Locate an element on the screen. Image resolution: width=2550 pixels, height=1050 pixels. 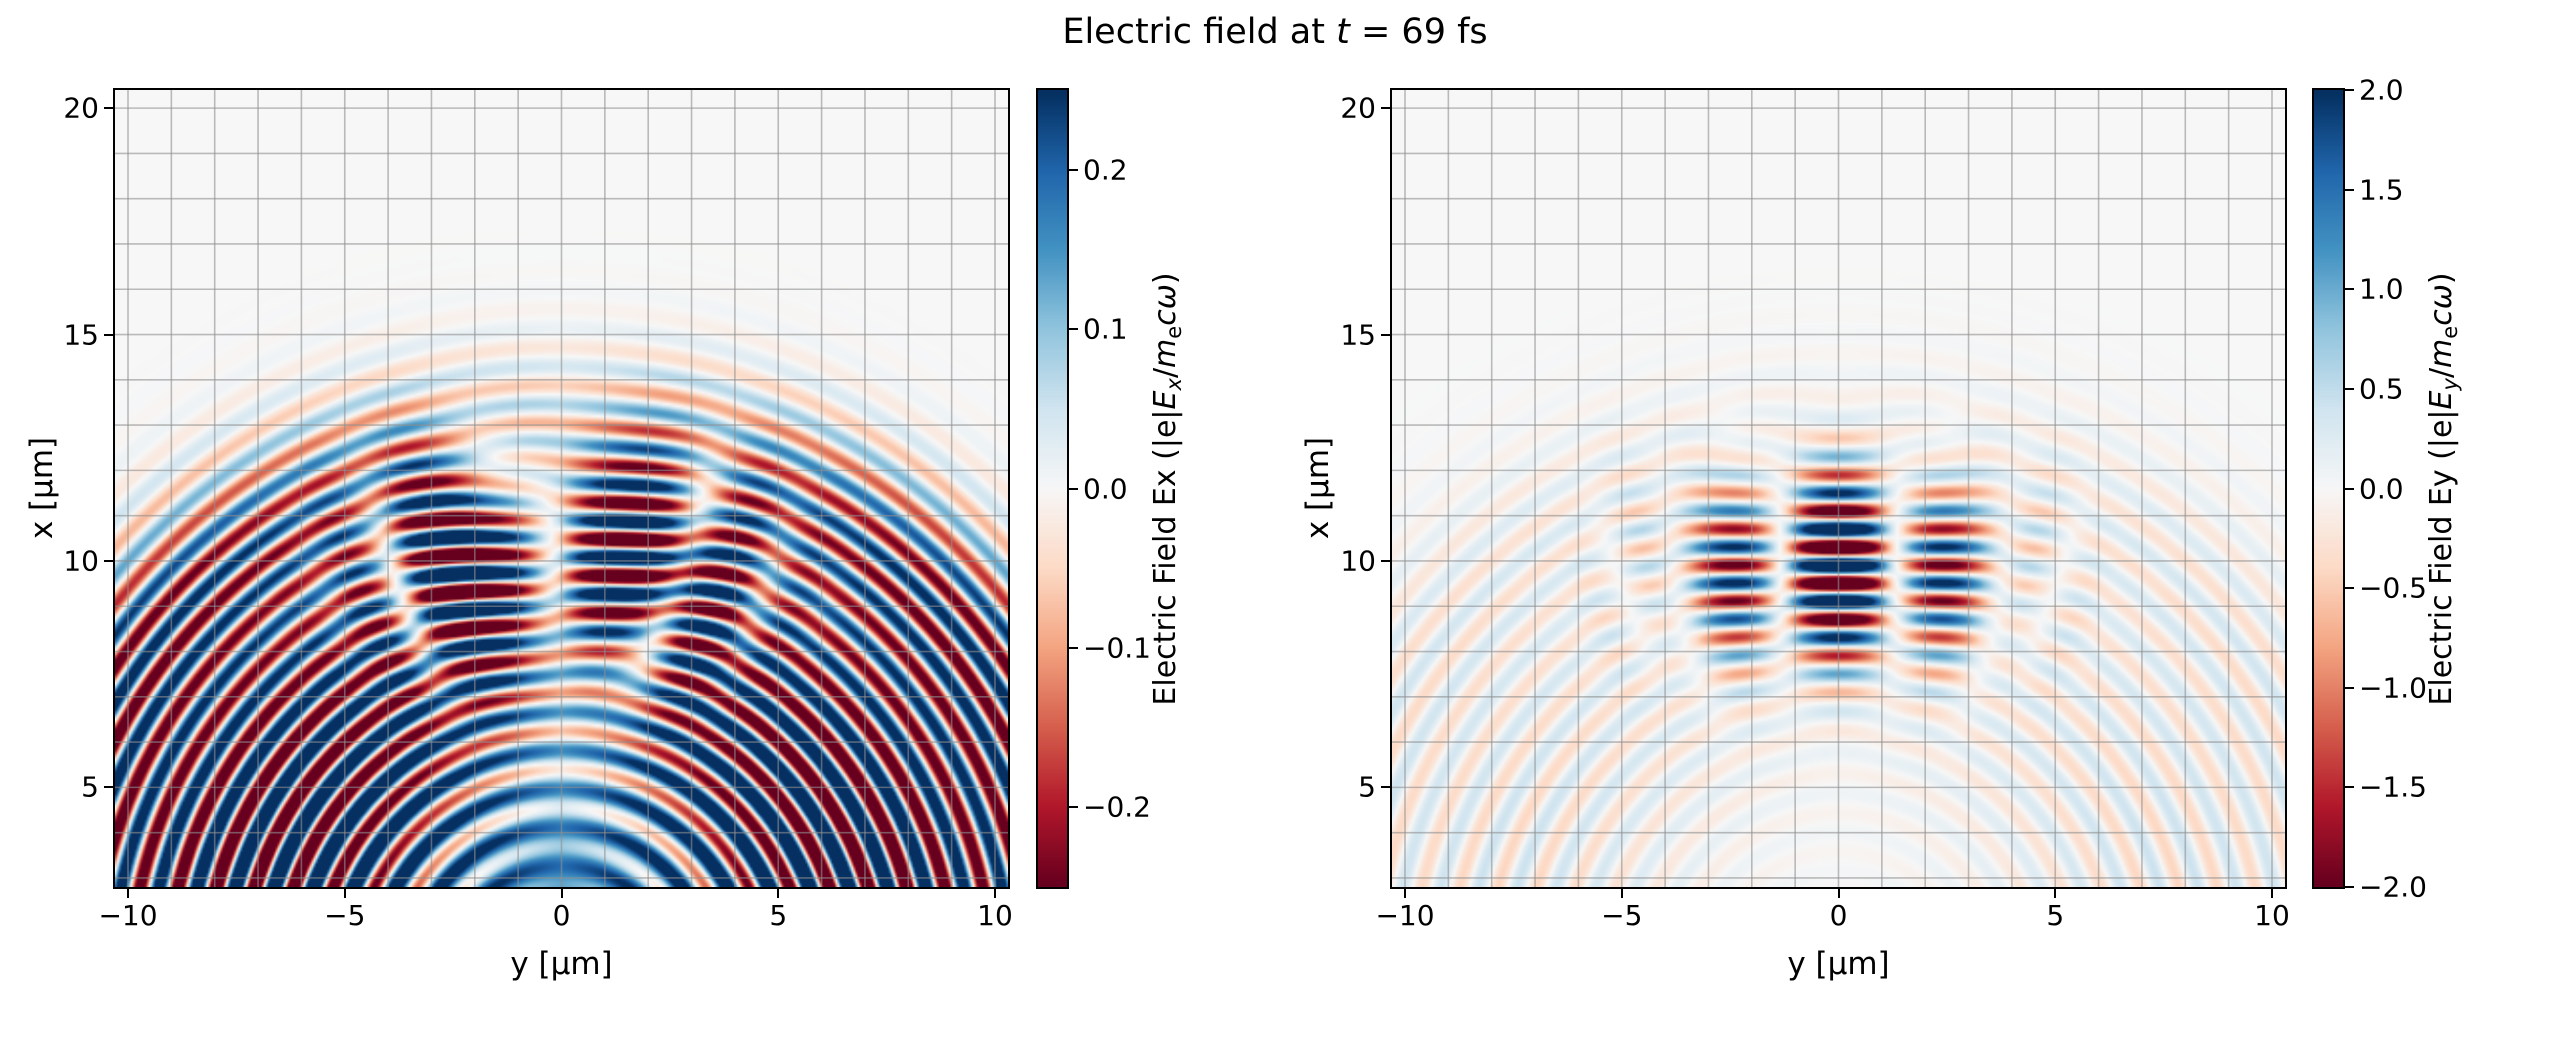
colorbar-ex-gradient is located at coordinates (1052, 488).